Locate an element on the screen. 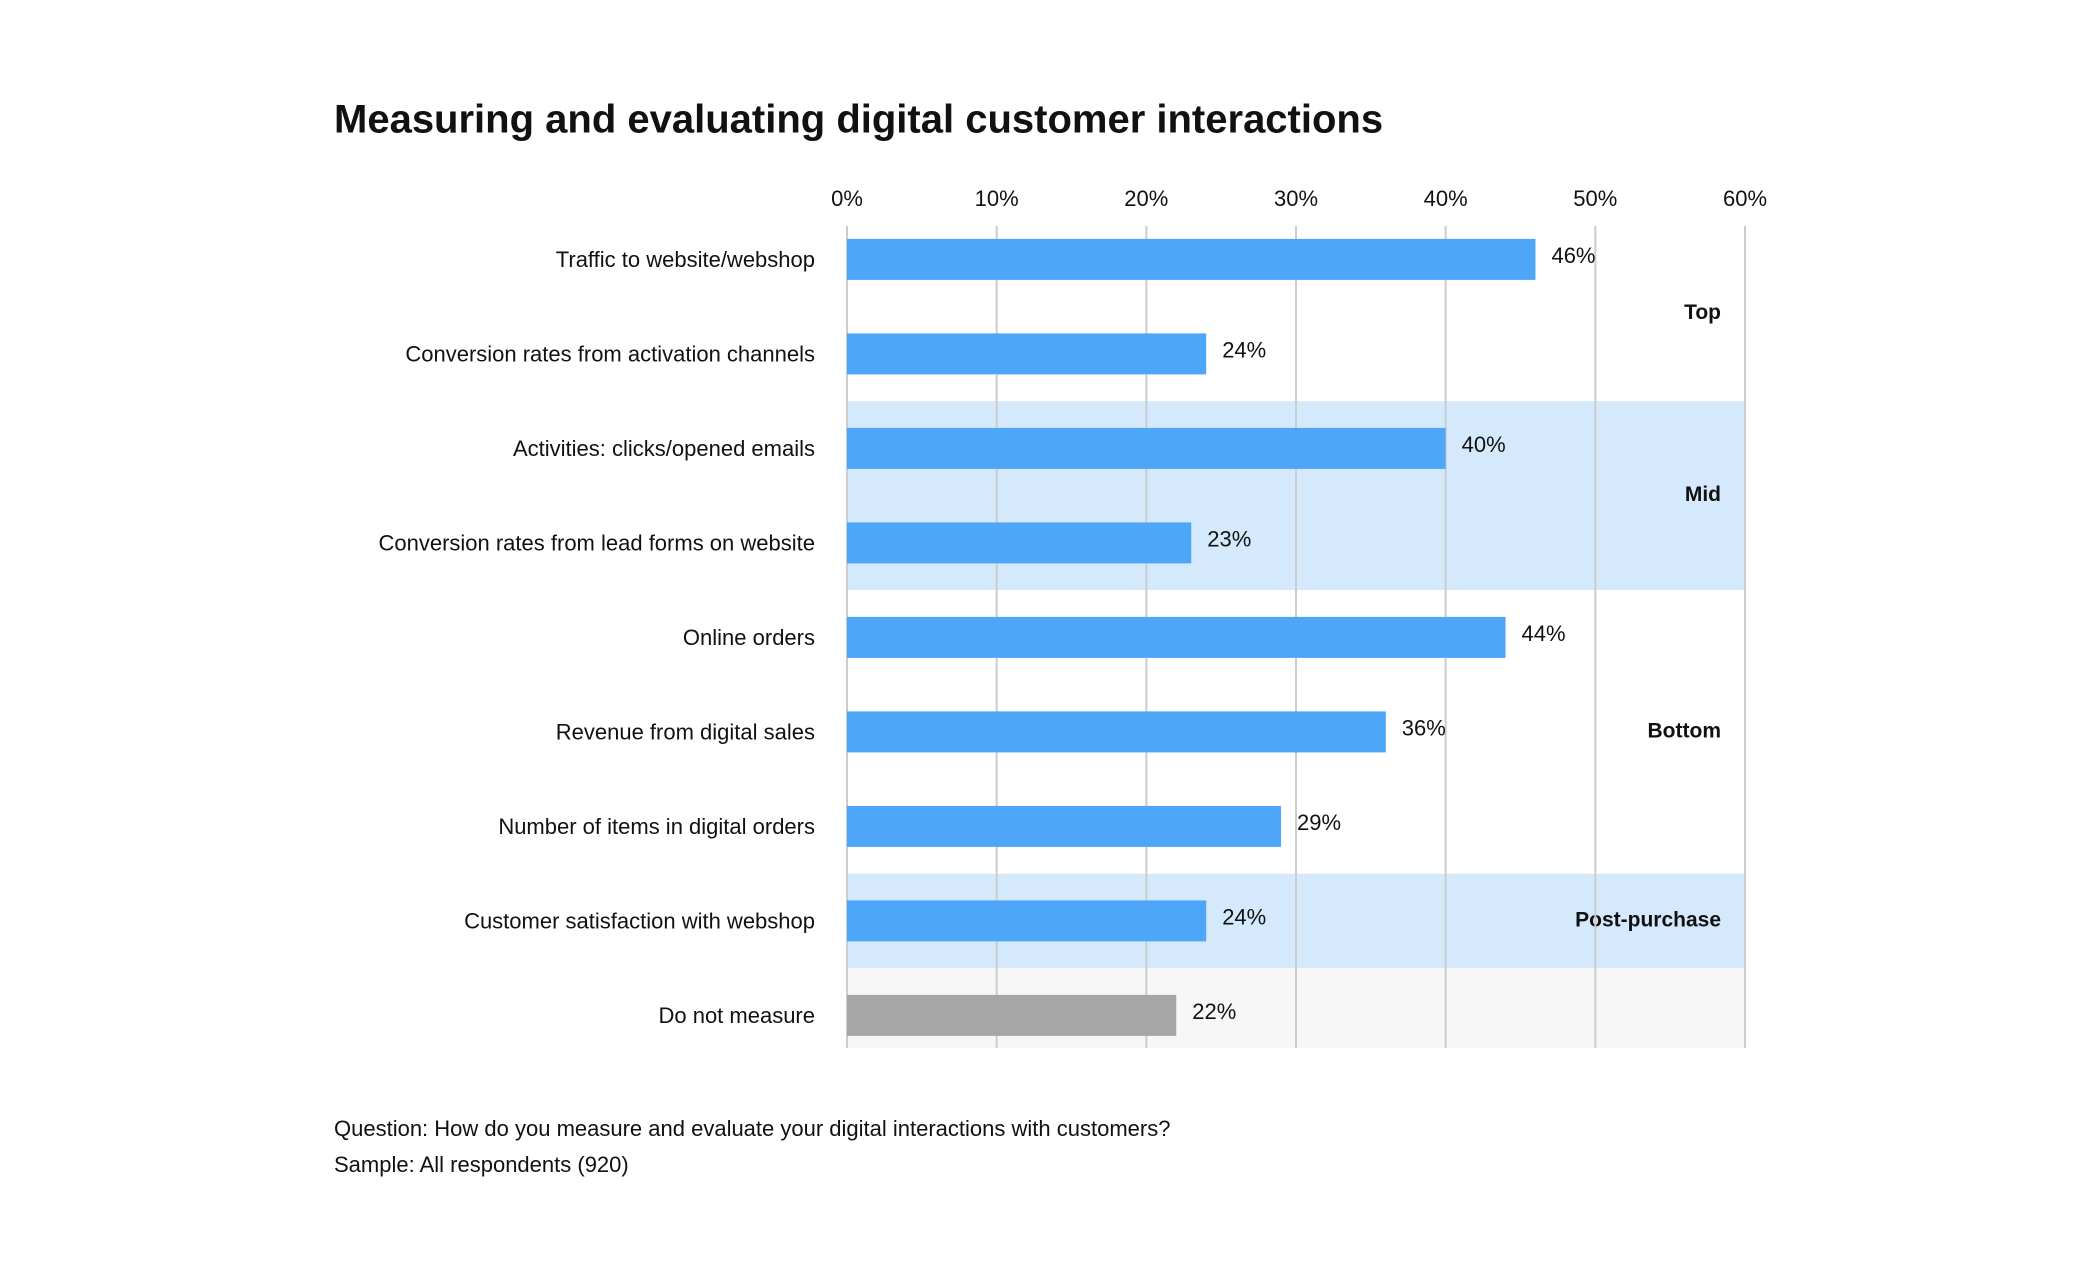  value-label: 40% is located at coordinates (1484, 444).